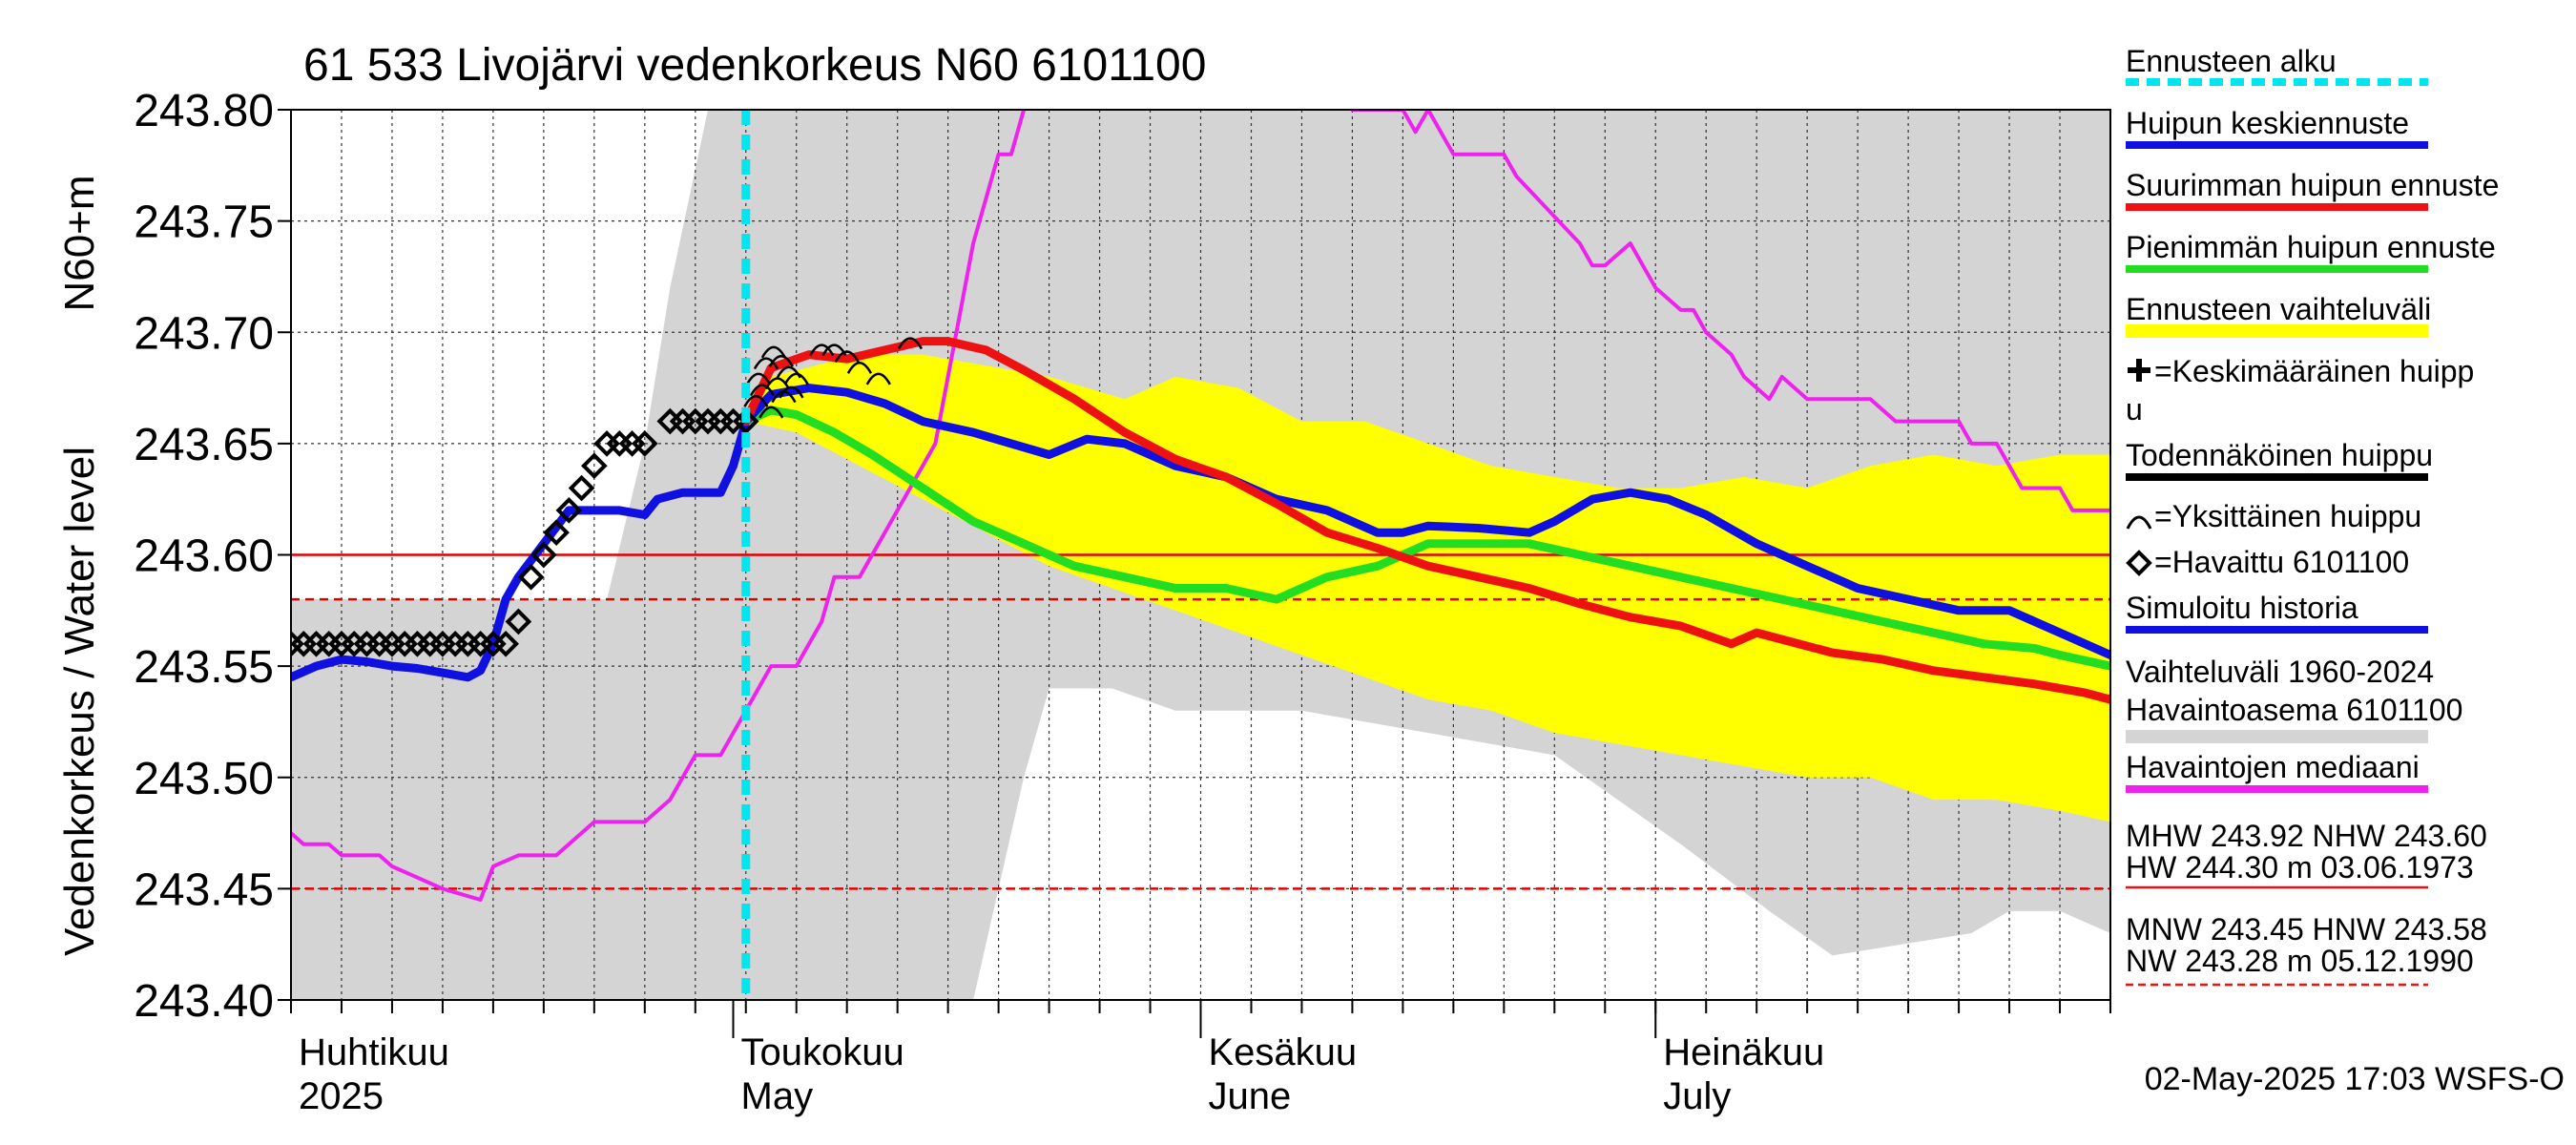 The width and height of the screenshot is (2576, 1145). Describe the element at coordinates (204, 334) in the screenshot. I see `y-tick-label: 243.70` at that location.